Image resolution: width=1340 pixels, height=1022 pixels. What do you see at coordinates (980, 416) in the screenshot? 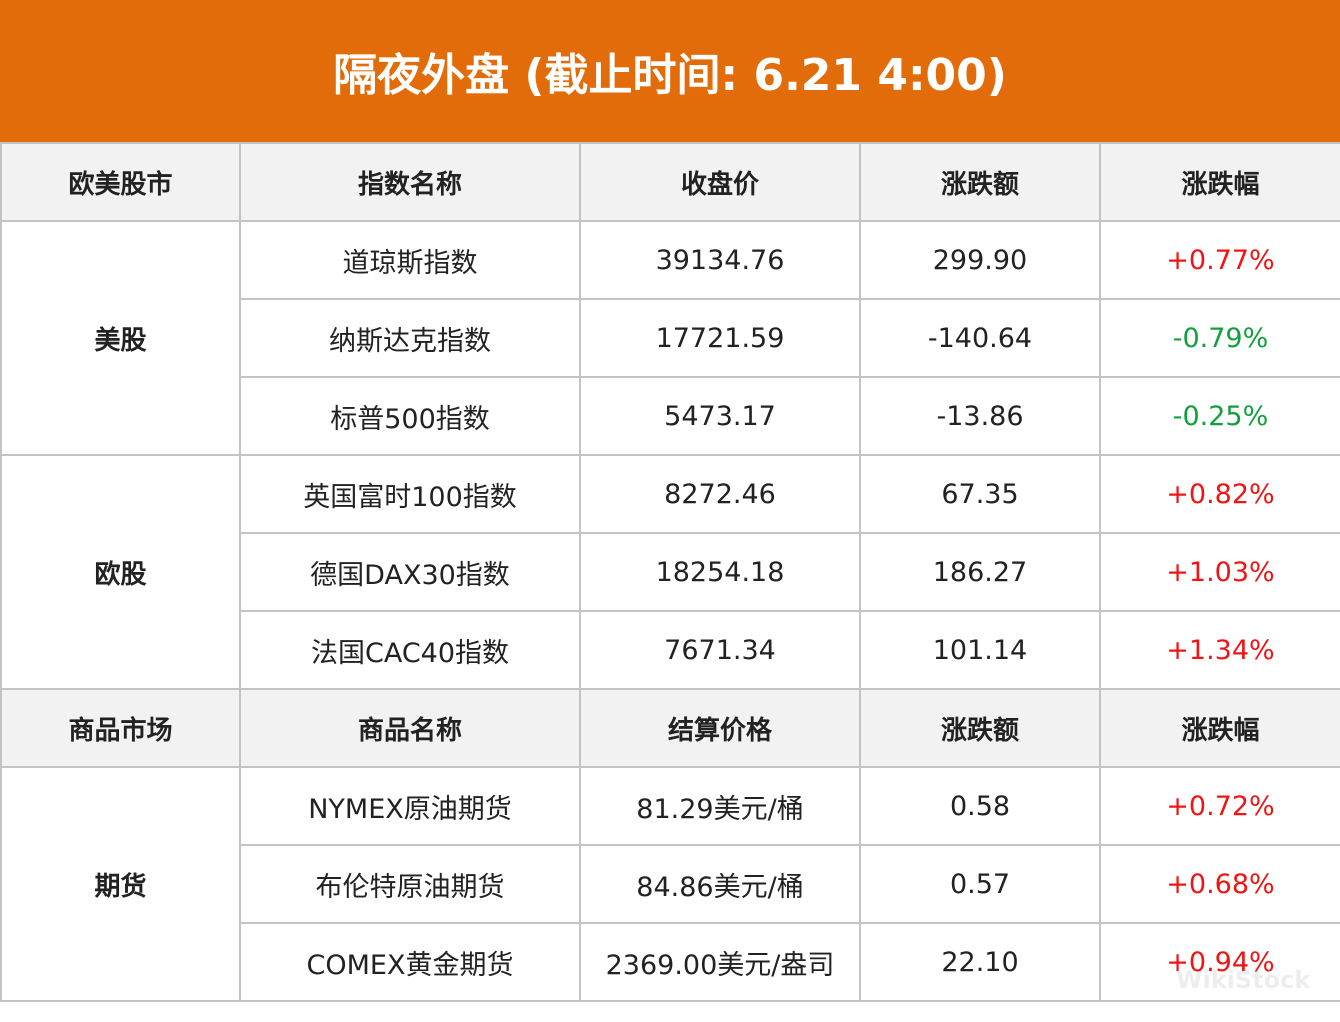
I see `change-amount: -13.86` at bounding box center [980, 416].